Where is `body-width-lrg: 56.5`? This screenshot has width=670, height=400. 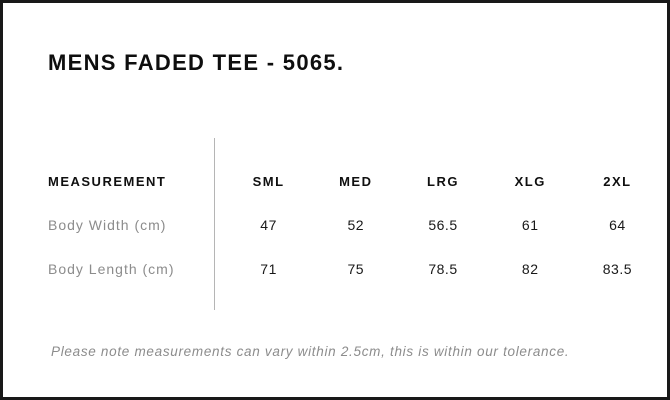 body-width-lrg: 56.5 is located at coordinates (443, 225).